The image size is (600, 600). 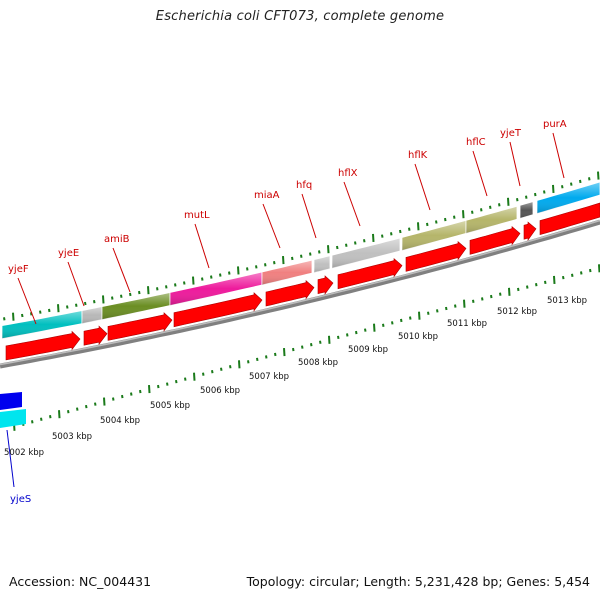 What do you see at coordinates (348, 173) in the screenshot?
I see `gene-label-hflX: hflX` at bounding box center [348, 173].